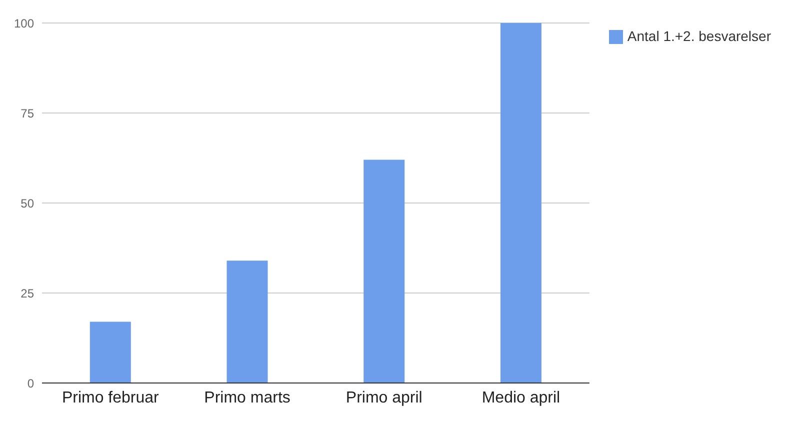 Image resolution: width=799 pixels, height=435 pixels. I want to click on x-tick-label: Primo marts, so click(247, 397).